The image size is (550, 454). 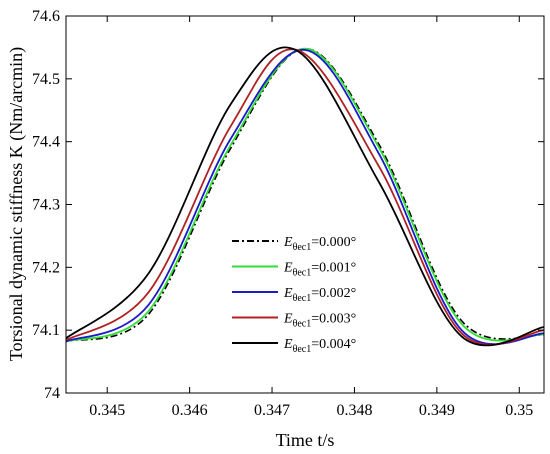 I want to click on legend-entry-2: Eθec1=0.002°, so click(x=319, y=295).